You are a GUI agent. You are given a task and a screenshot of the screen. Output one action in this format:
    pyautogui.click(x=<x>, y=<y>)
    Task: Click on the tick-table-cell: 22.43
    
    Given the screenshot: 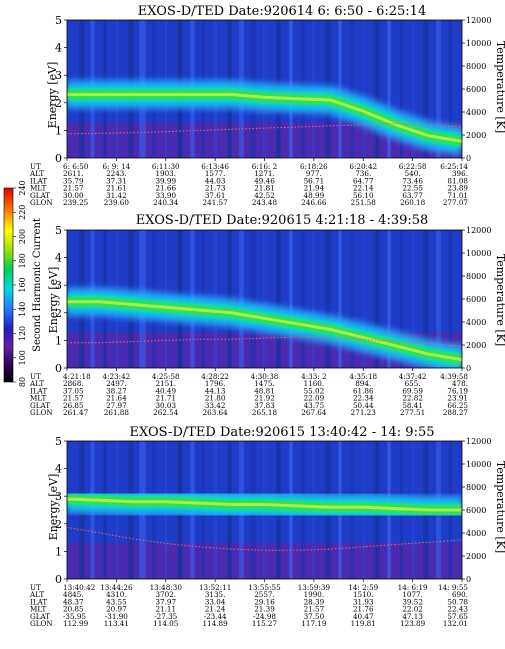 What is the action you would take?
    pyautogui.click(x=457, y=609)
    